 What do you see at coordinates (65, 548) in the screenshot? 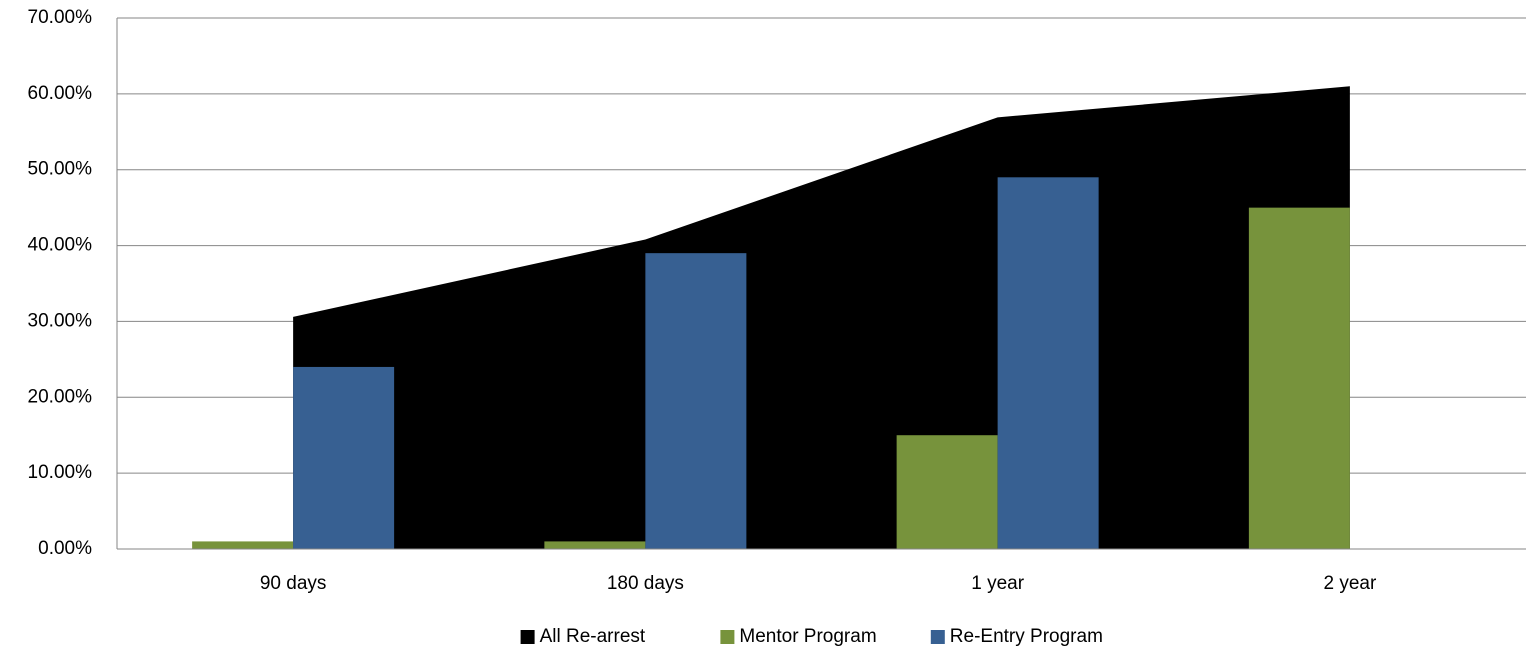
I see `y-tick-label: 0.00%` at bounding box center [65, 548].